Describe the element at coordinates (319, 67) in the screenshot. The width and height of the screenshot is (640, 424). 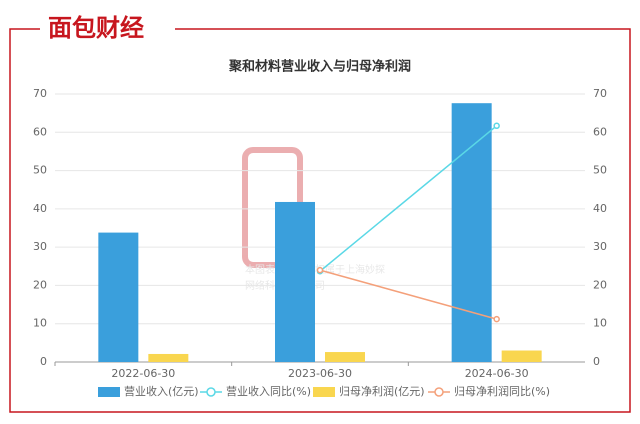
I see `chart-title: 聚和材料营业收入与归母净利润` at that location.